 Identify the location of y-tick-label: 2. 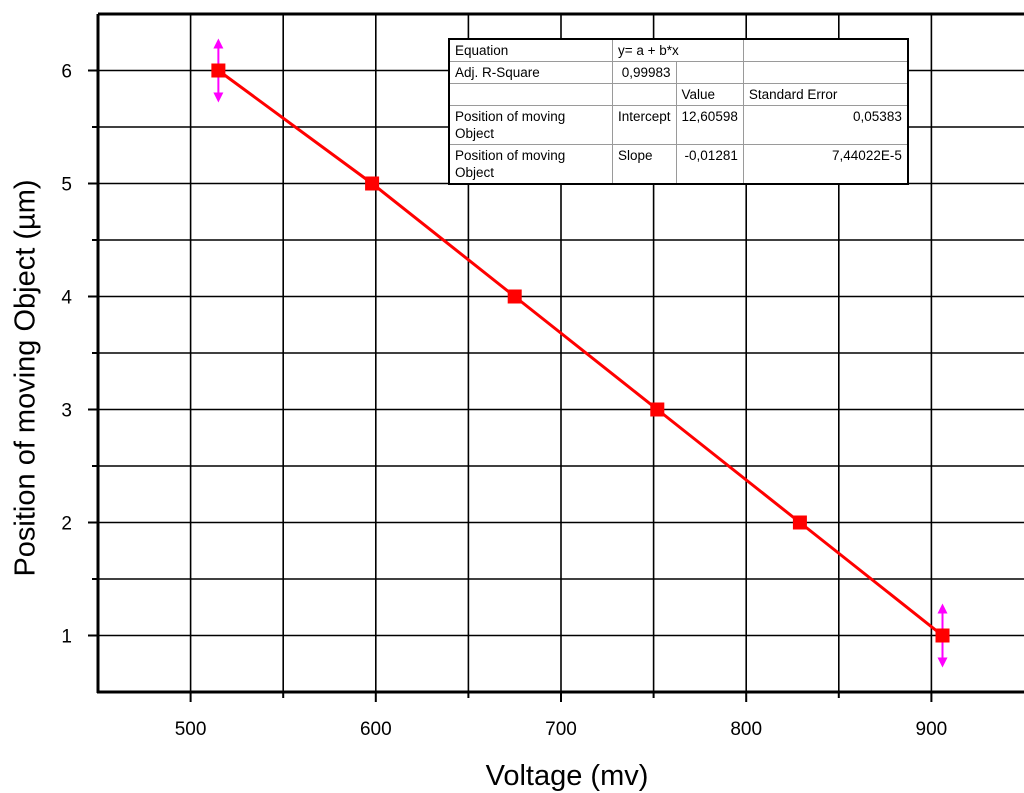
(66, 524).